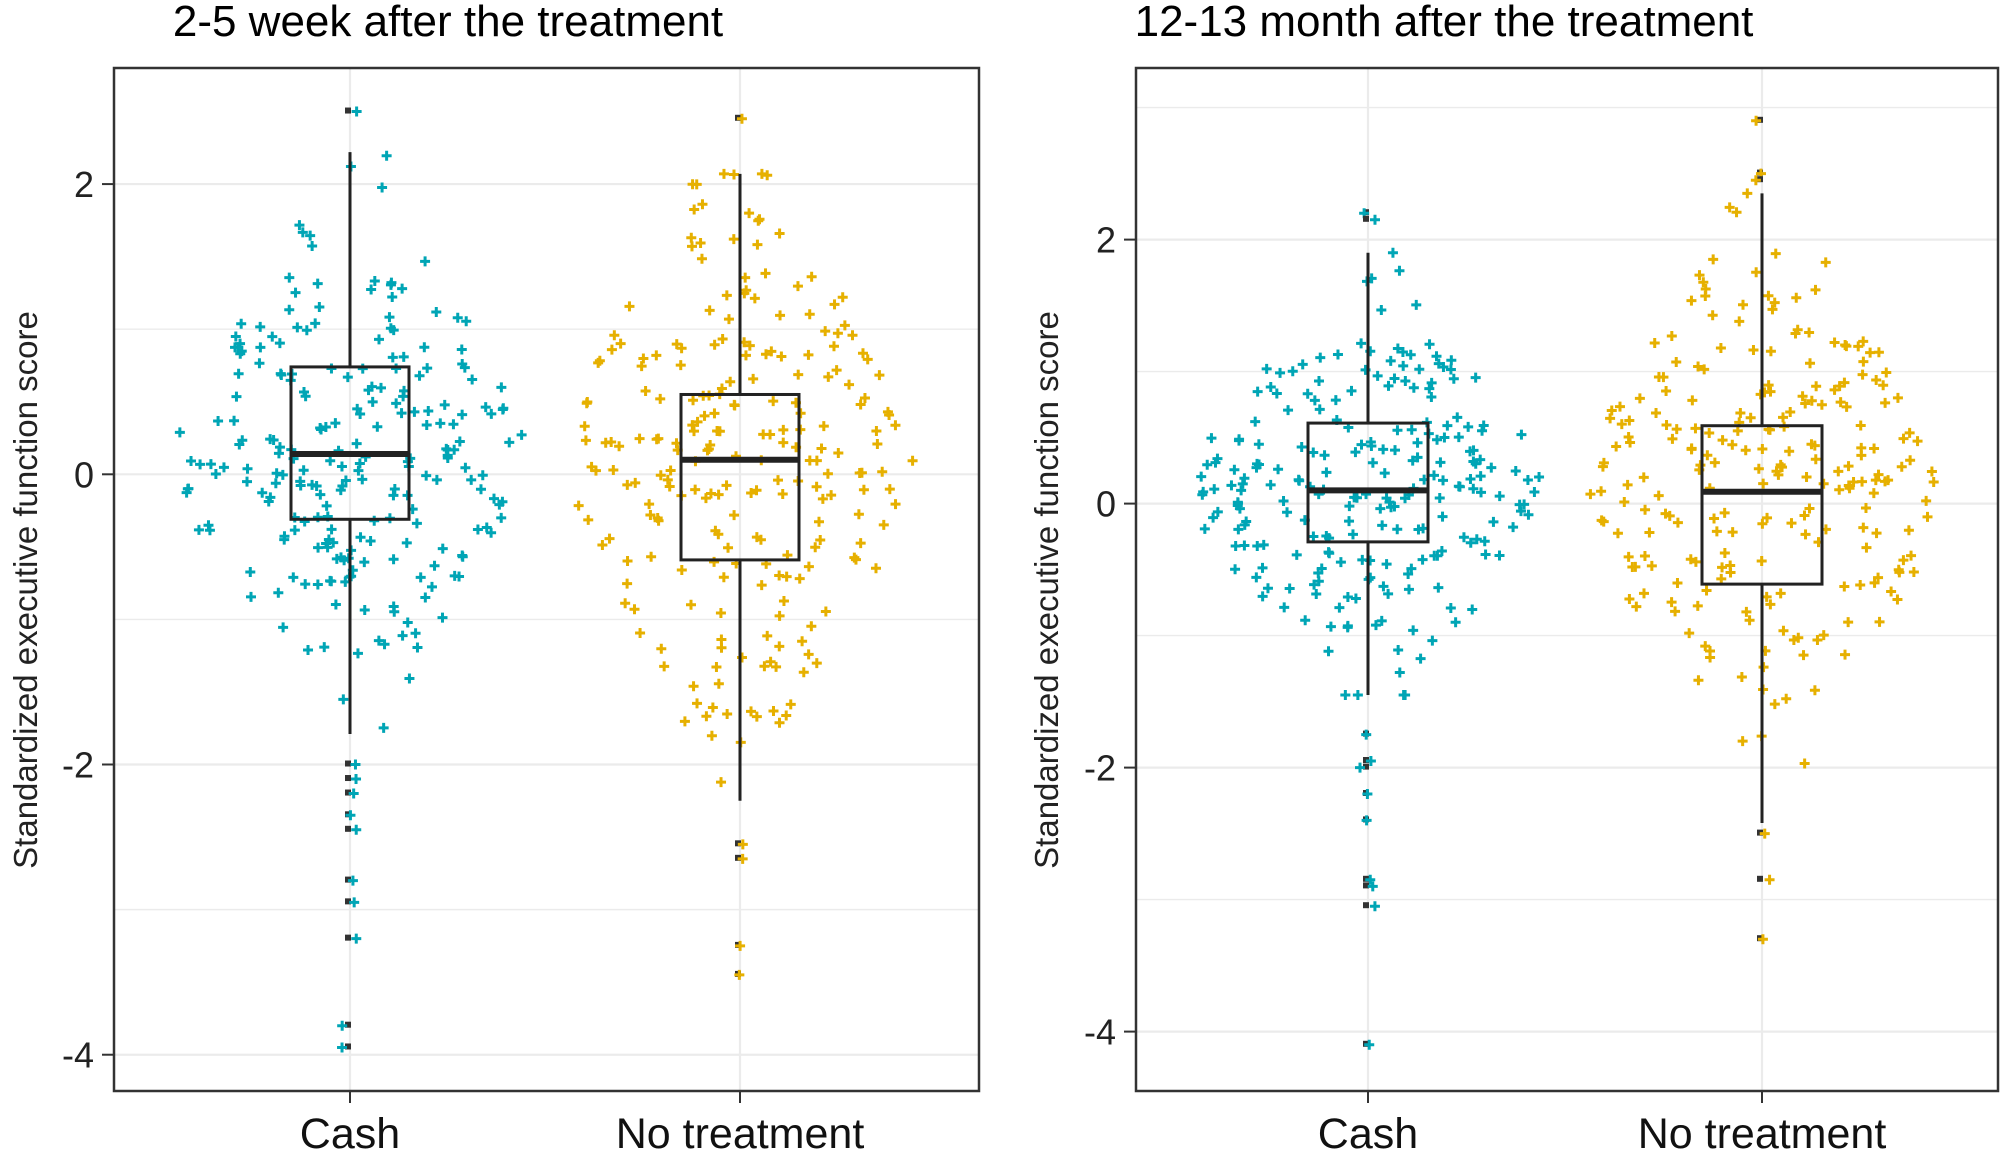  I want to click on y-tick-label: -4, so click(78, 1055).